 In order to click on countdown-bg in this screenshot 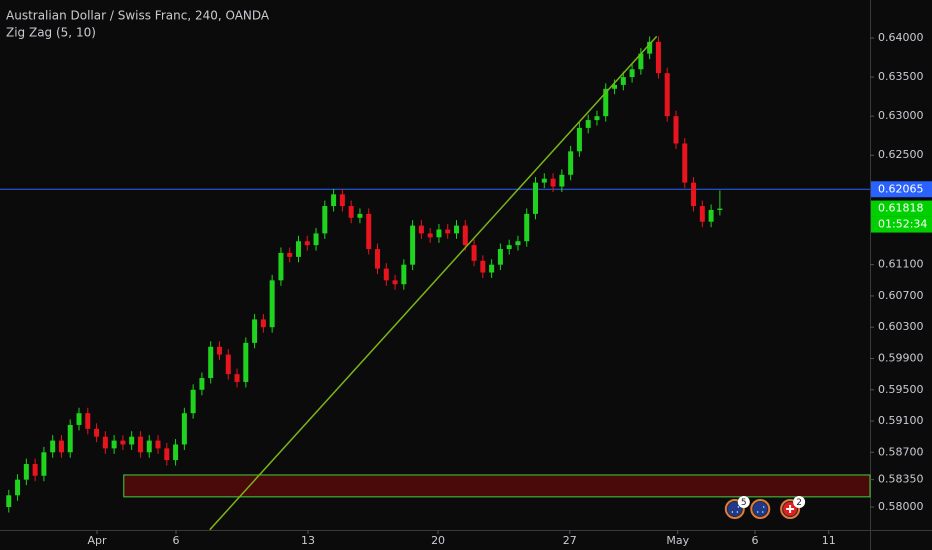, I will do `click(901, 224)`.